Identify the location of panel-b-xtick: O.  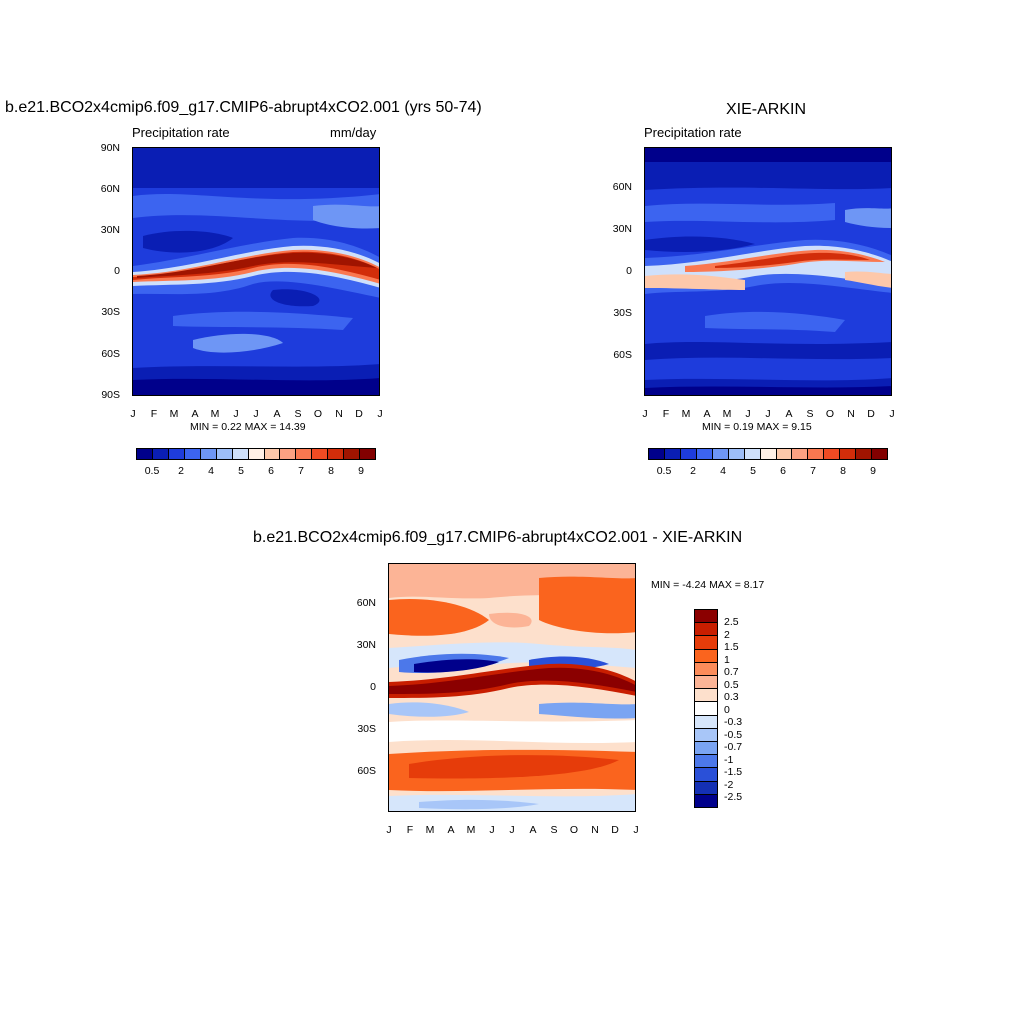
(830, 414).